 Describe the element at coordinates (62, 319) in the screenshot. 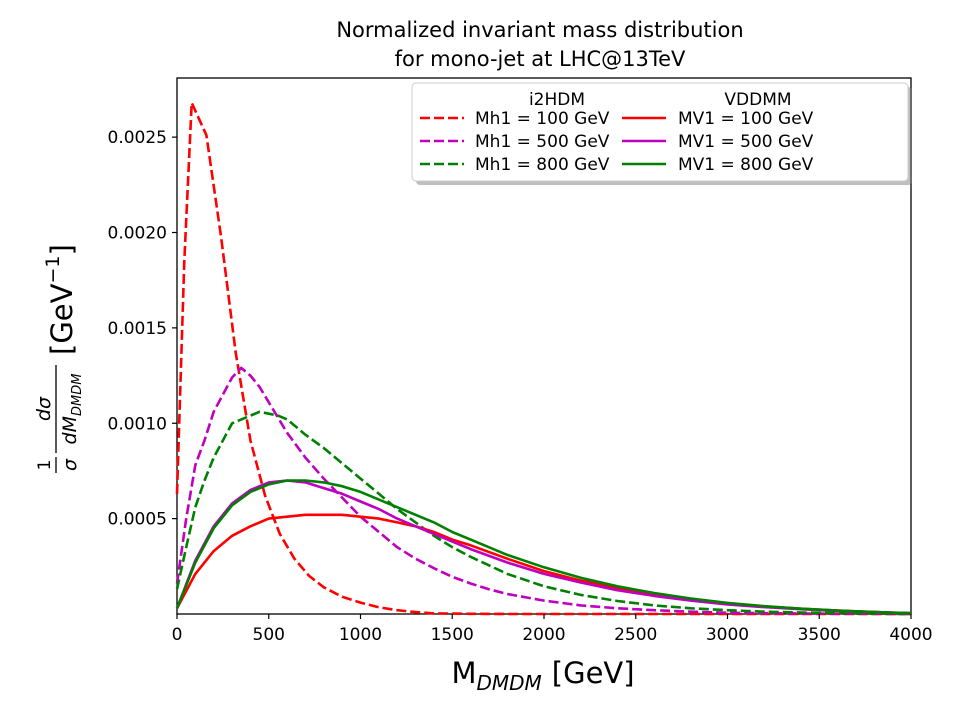

I see `y-label-unit-base: [GeV` at that location.